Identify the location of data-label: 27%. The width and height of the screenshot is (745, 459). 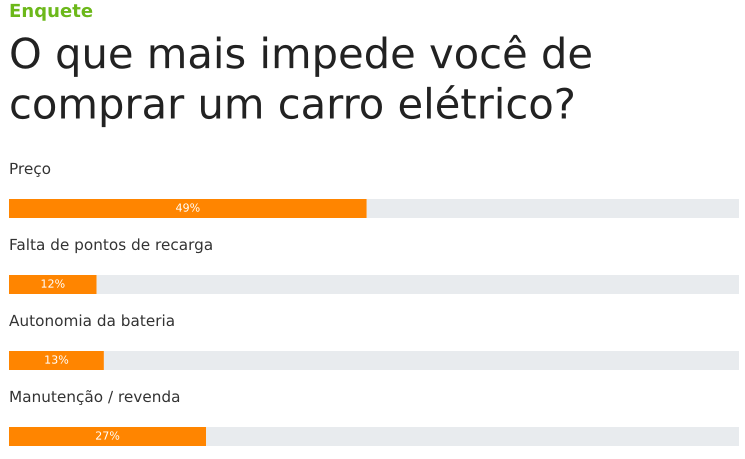
(108, 435).